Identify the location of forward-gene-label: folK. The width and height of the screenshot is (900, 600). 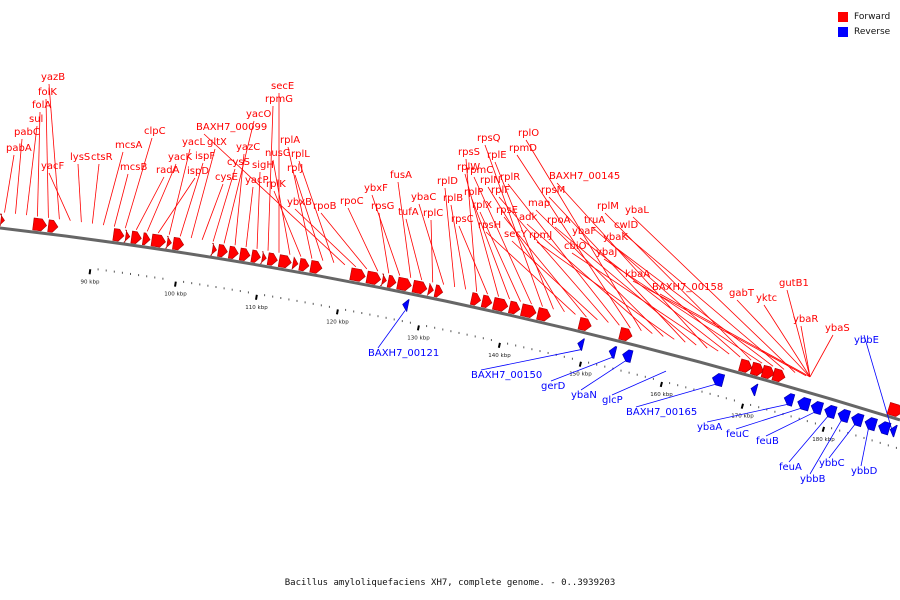
(47, 92).